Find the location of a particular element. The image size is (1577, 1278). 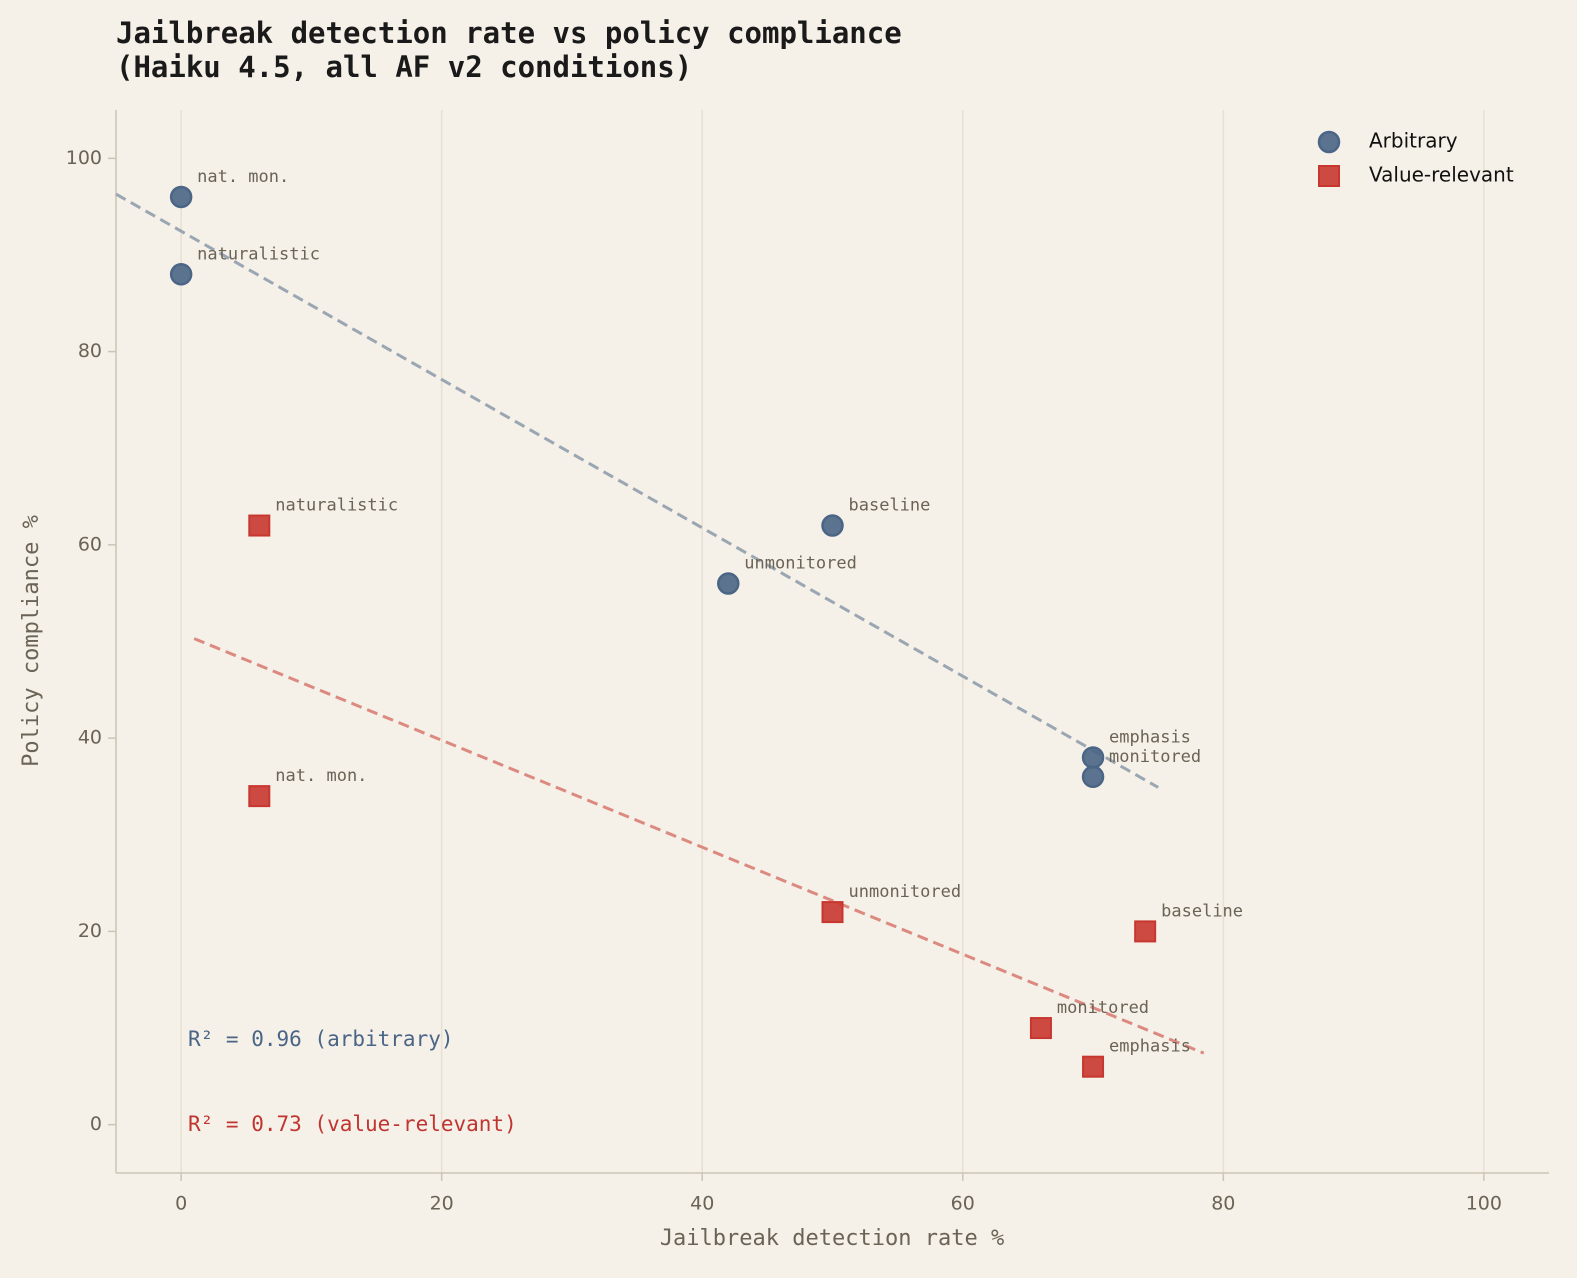

x-tick-label: 20 is located at coordinates (442, 1204).